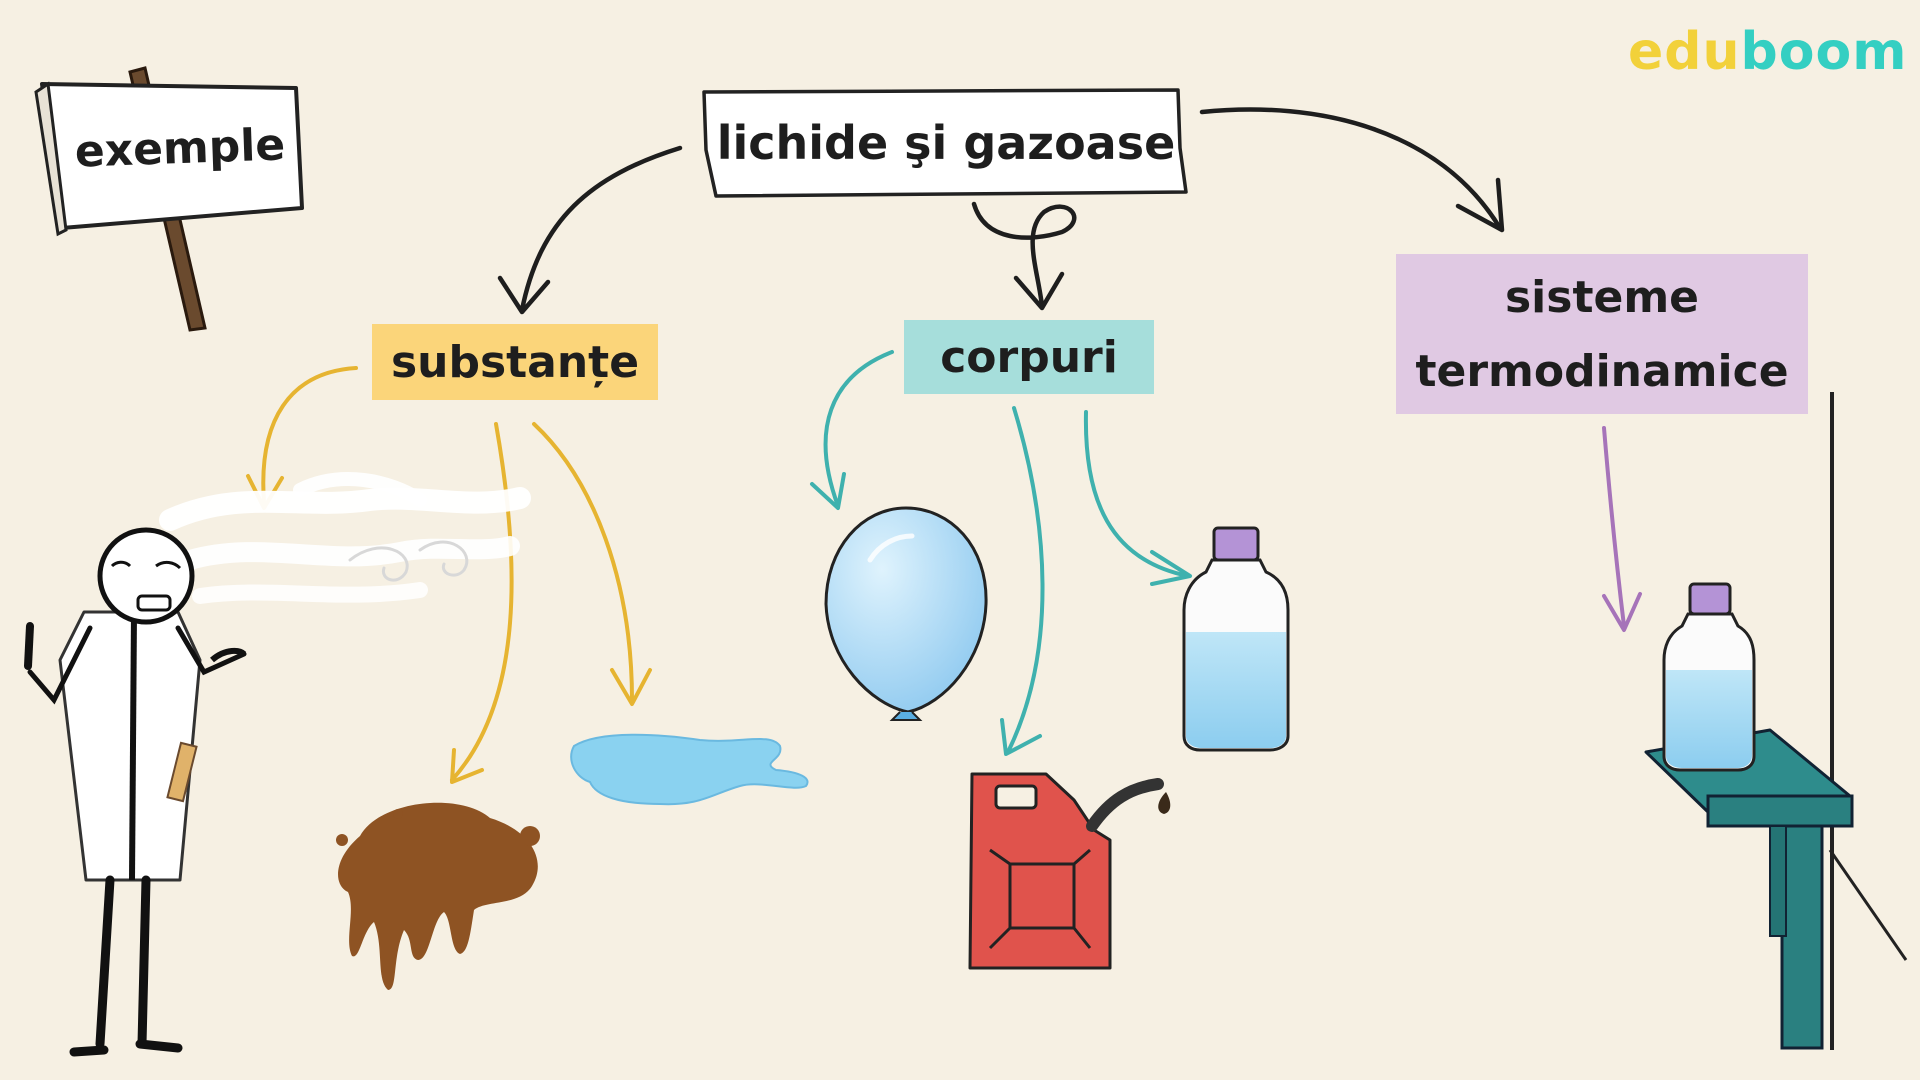  I want to click on bottle-on-table-icon, so click(1776, 721).